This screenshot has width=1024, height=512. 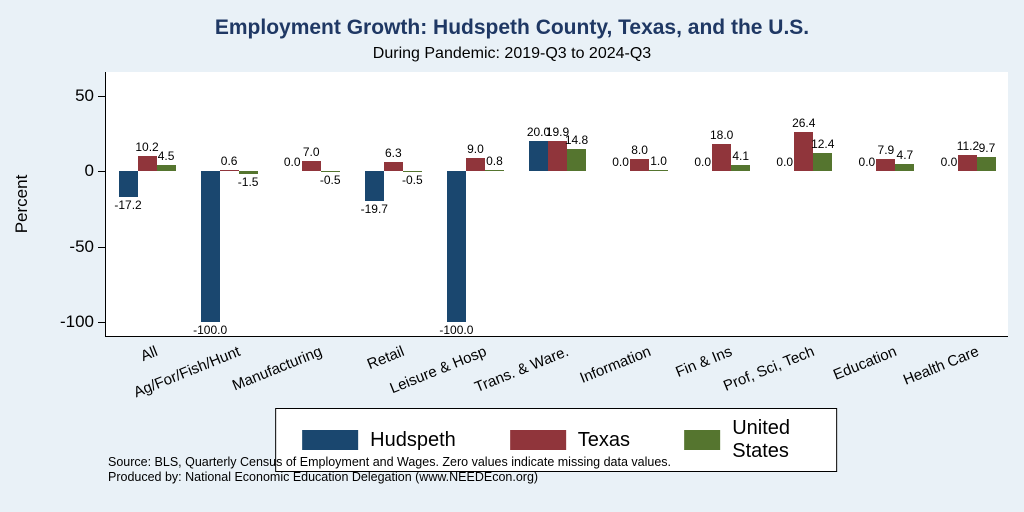 I want to click on x-tick-label: Prof, Sci, Tech, so click(x=769, y=369).